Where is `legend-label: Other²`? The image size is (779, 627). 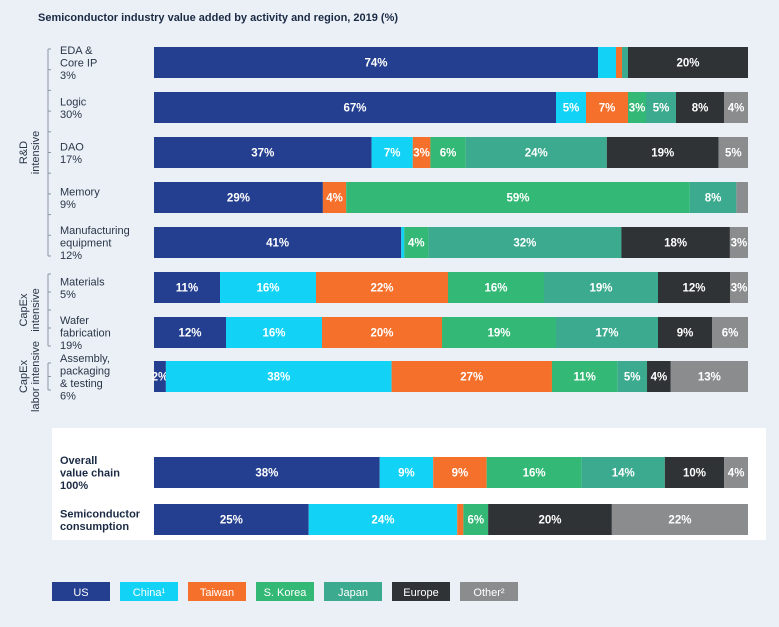 legend-label: Other² is located at coordinates (489, 593).